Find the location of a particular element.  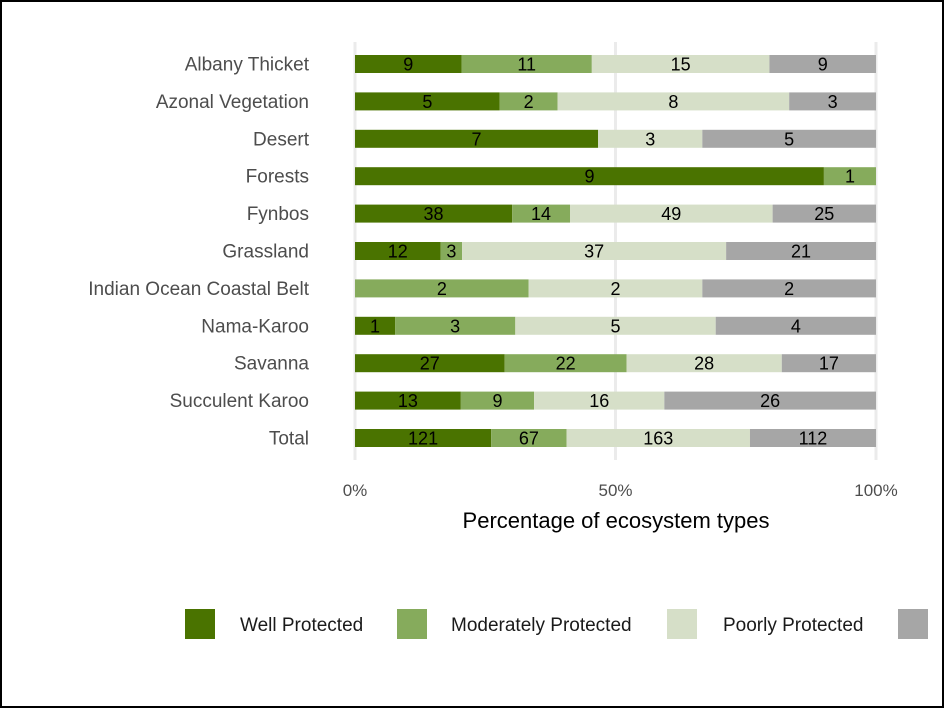

data-label: 13 is located at coordinates (408, 401).